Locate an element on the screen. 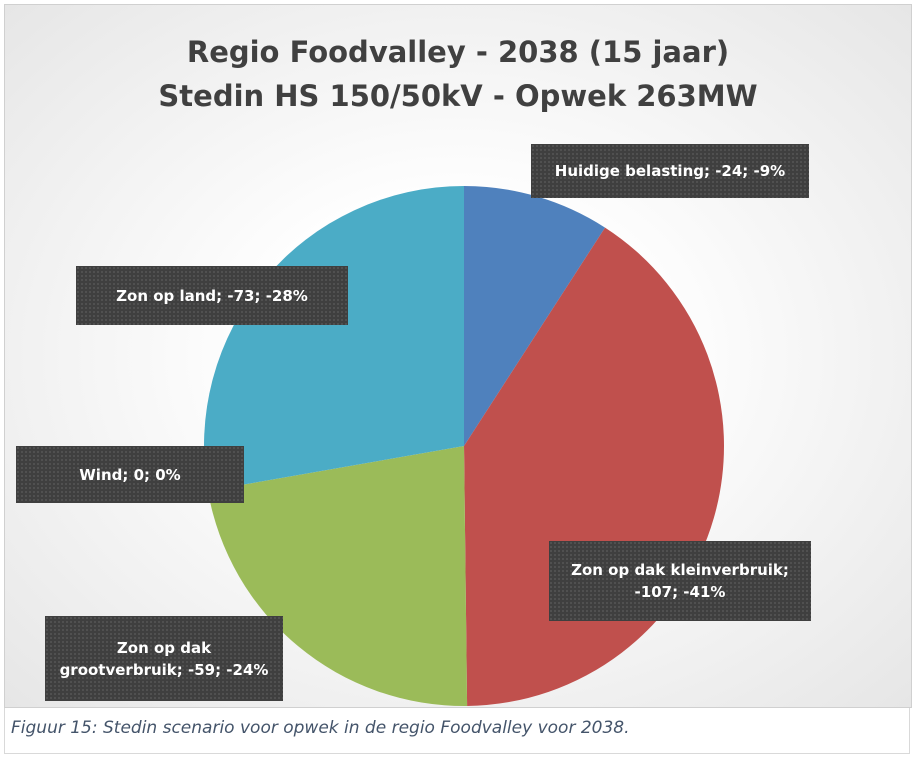 This screenshot has height=758, width=914. data-label: Zon op dak kleinverbruik; -107; -41% is located at coordinates (680, 581).